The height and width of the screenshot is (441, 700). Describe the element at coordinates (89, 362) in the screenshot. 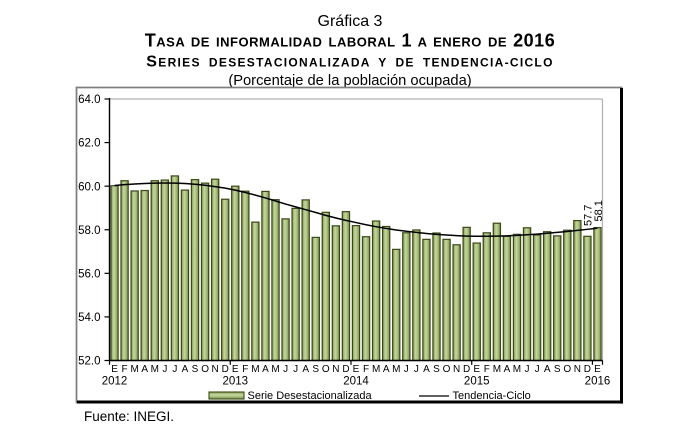

I see `svg-text: 52.0` at that location.